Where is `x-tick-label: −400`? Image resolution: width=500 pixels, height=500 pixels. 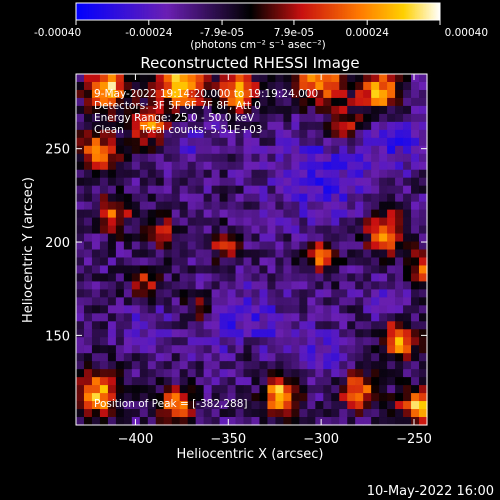
x-tick-label: −400 is located at coordinates (136, 439).